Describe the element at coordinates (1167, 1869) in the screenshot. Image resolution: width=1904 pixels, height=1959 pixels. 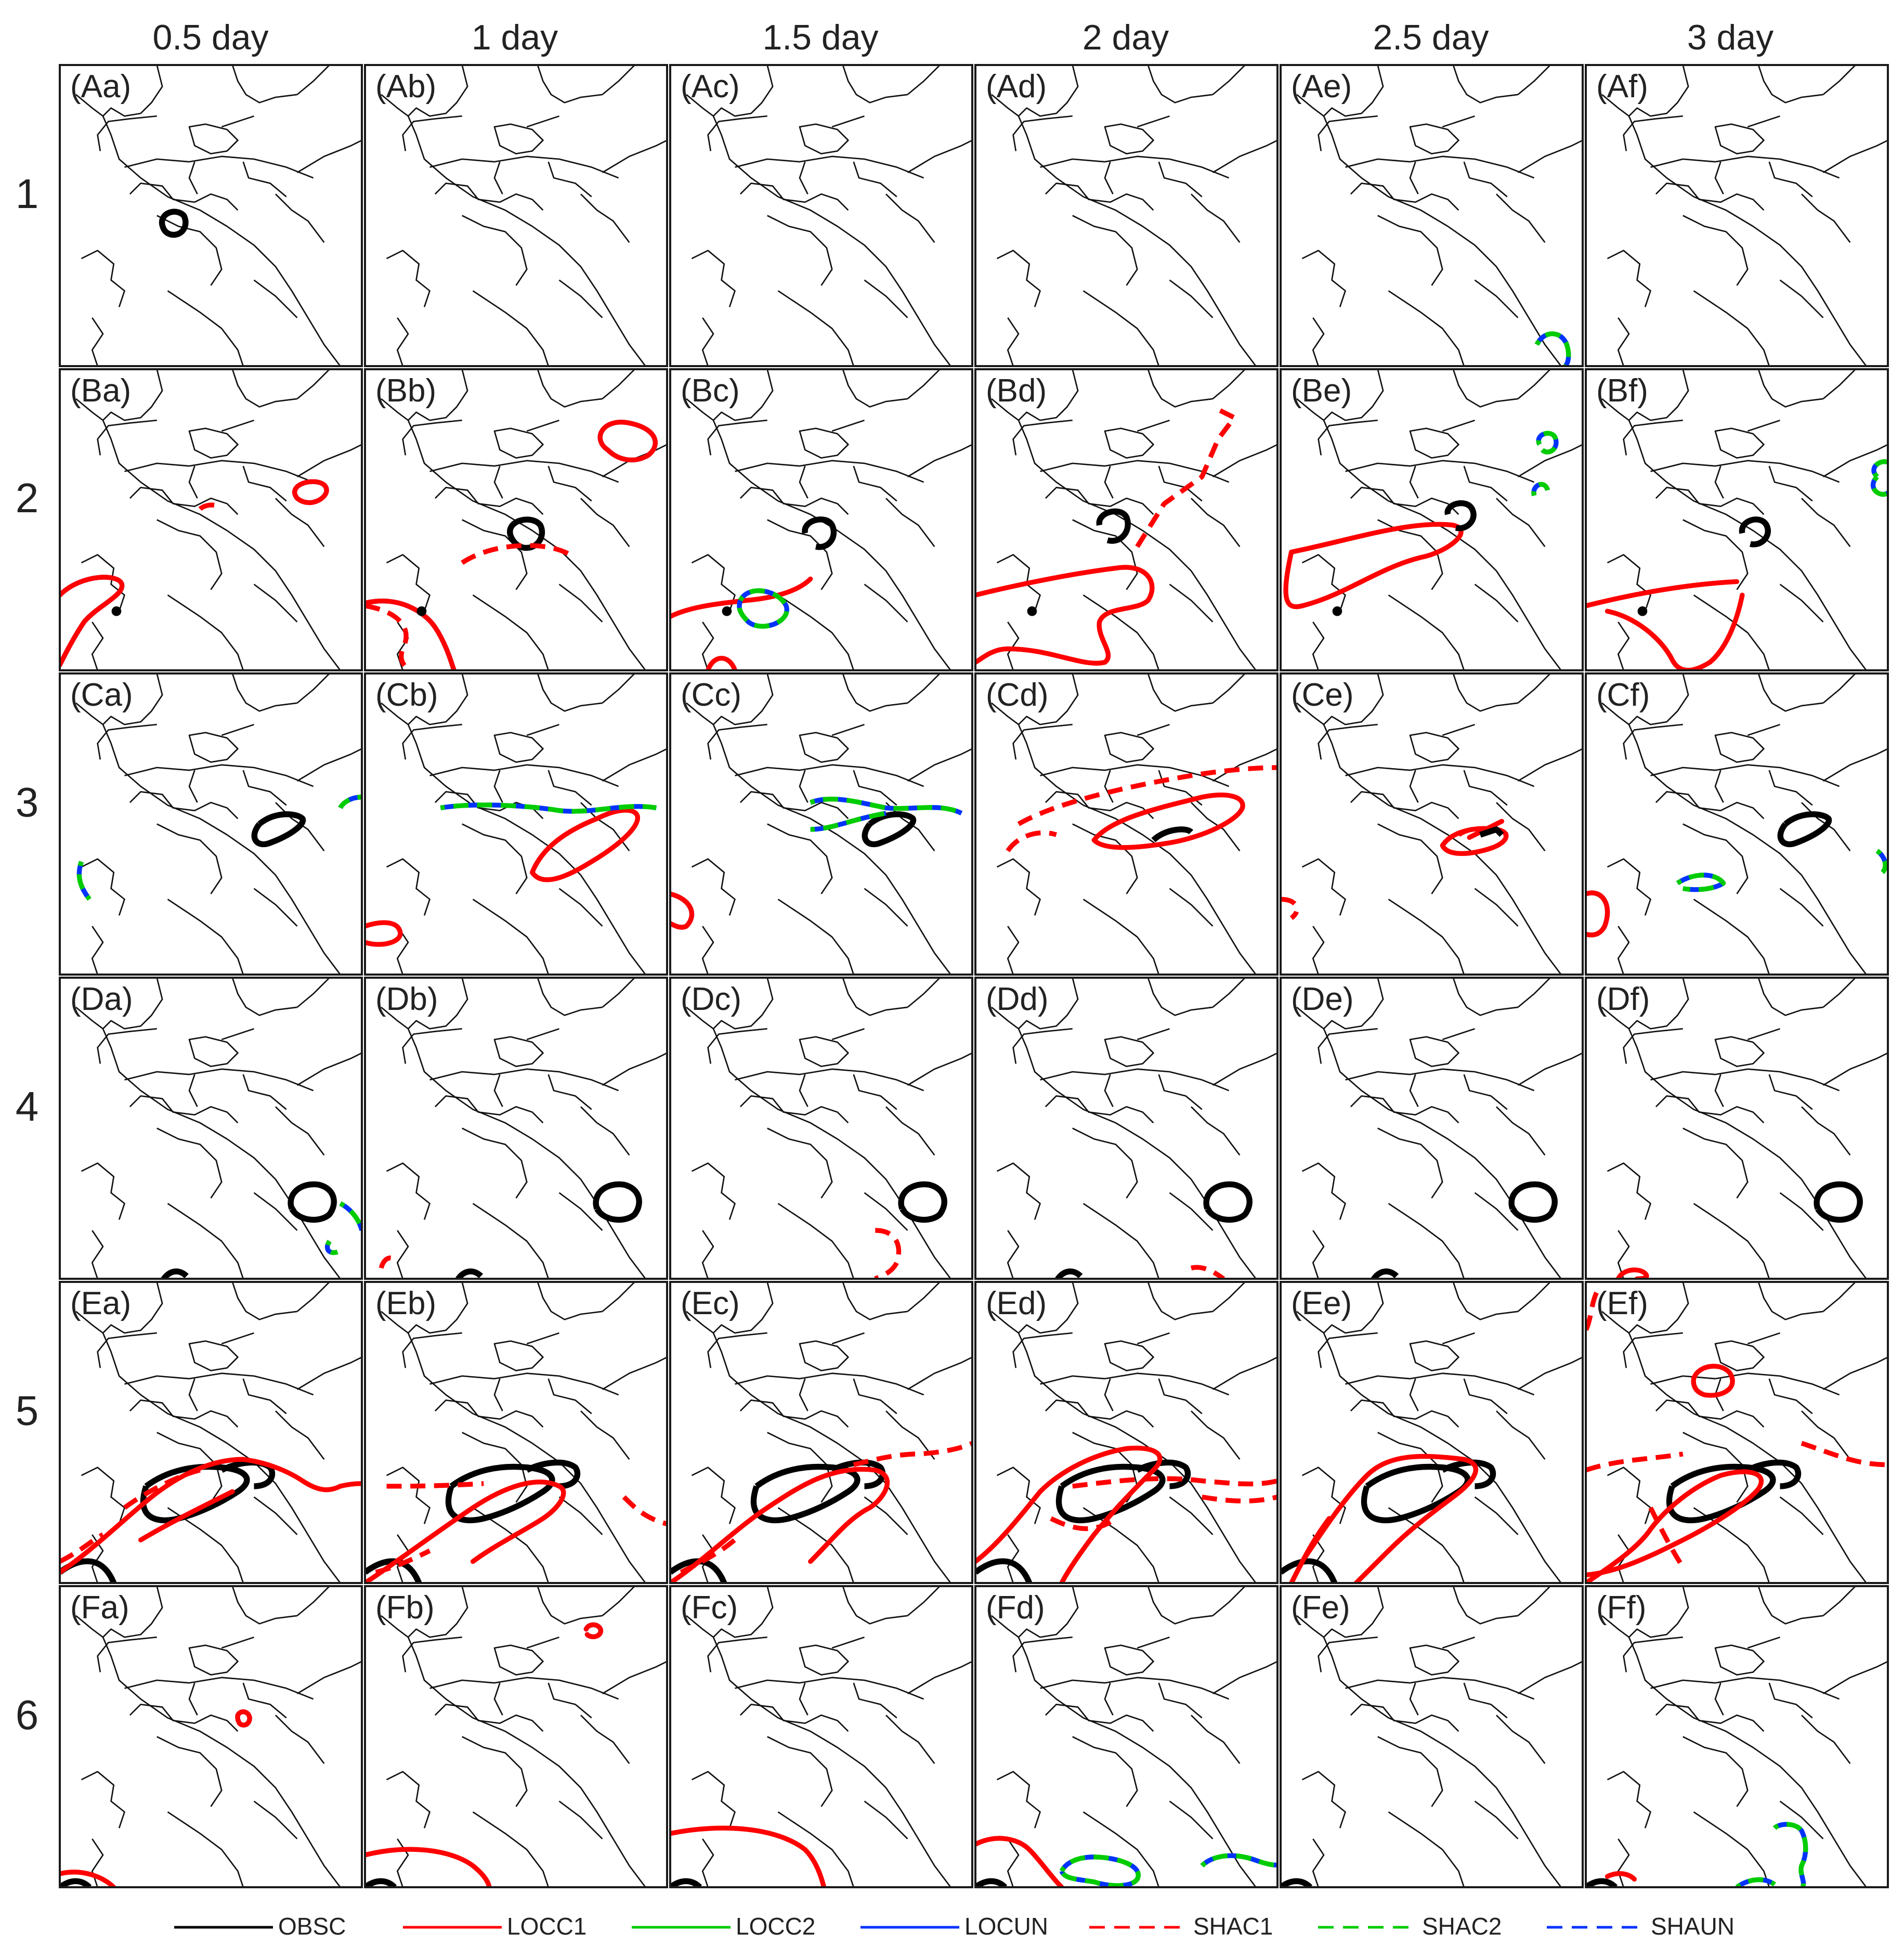
I see `shac2-contour` at that location.